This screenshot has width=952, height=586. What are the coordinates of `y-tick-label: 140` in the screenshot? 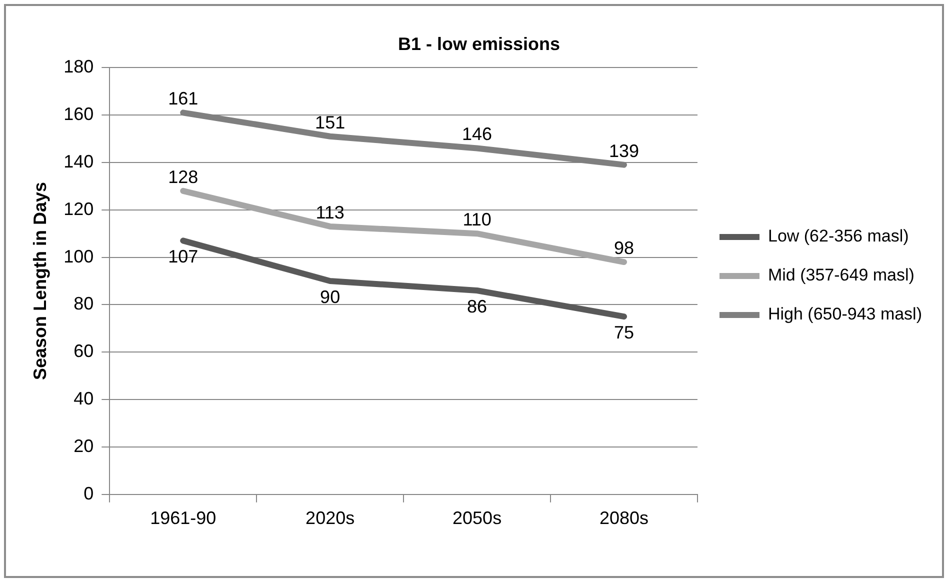 It's located at (79, 161).